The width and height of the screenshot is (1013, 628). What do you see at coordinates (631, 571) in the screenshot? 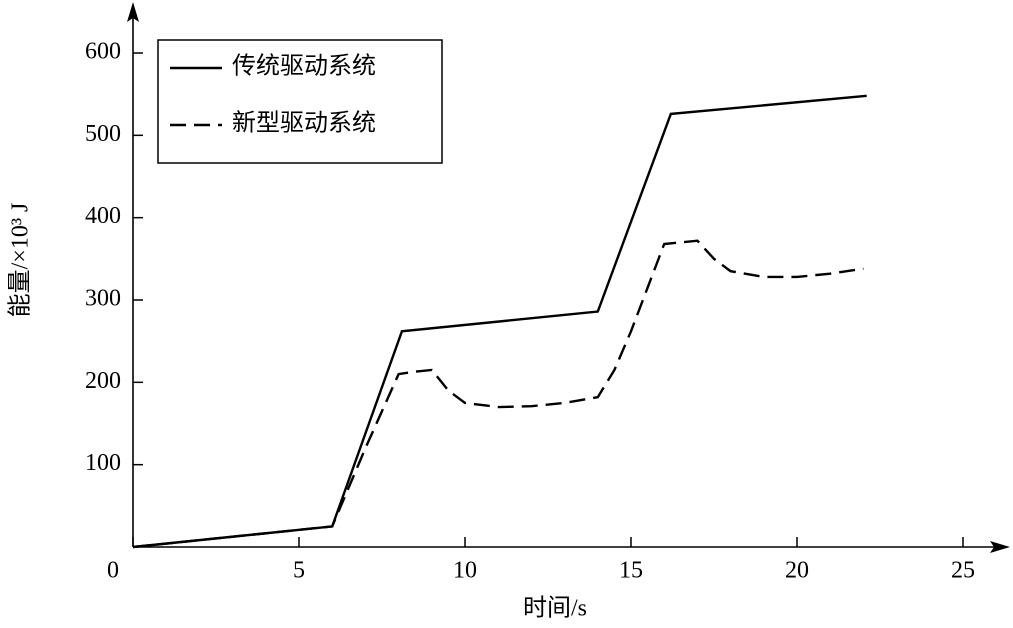
I see `x-tick-label: 15` at bounding box center [631, 571].